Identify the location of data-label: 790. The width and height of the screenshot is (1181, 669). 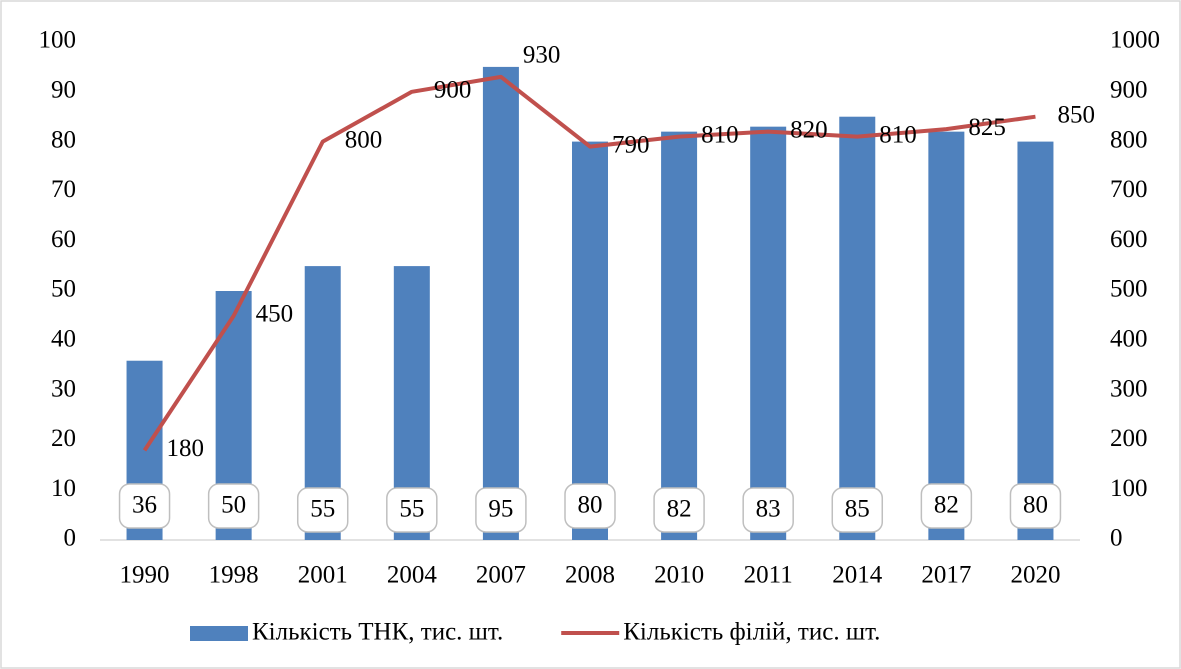
(631, 144).